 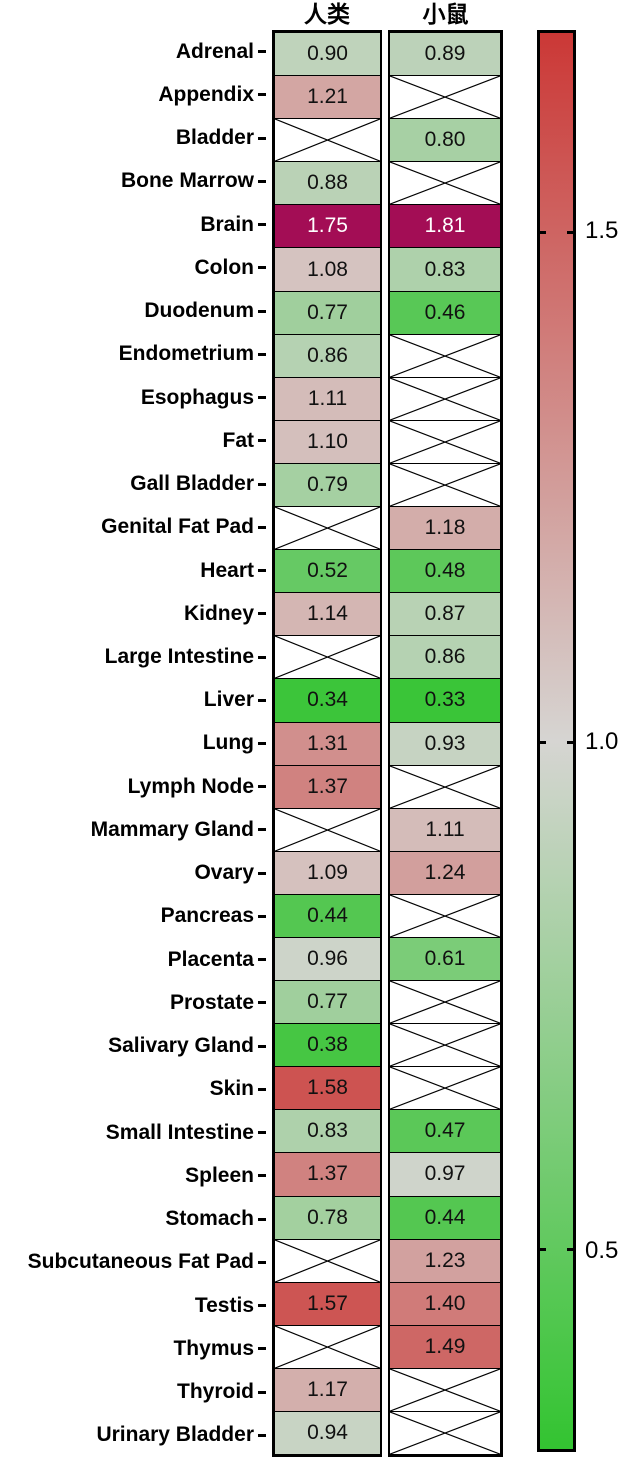 What do you see at coordinates (445, 1217) in the screenshot?
I see `cell-value: 0.44` at bounding box center [445, 1217].